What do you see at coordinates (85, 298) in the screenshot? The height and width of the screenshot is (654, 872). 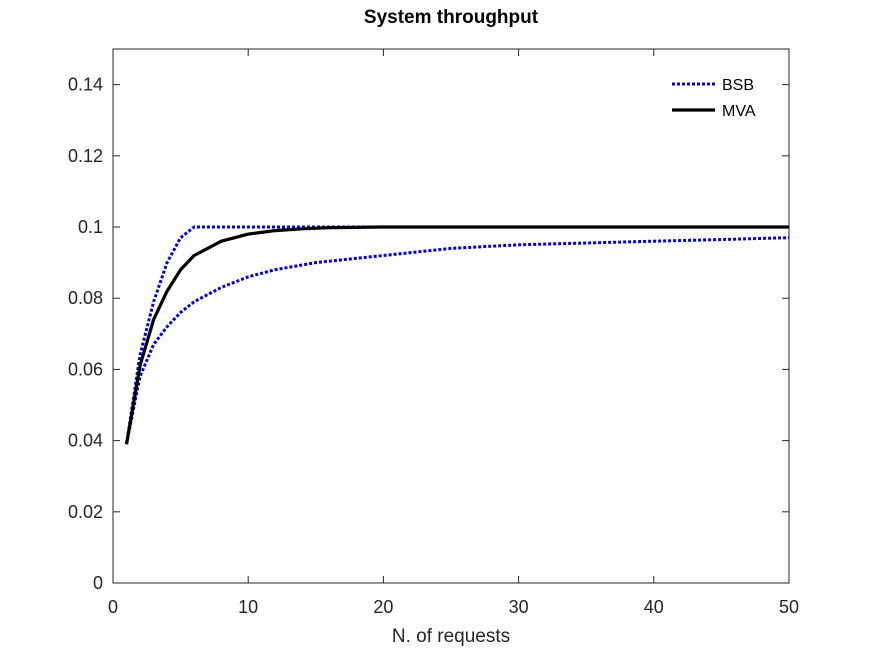 I see `y-tick-label: 0.08` at bounding box center [85, 298].